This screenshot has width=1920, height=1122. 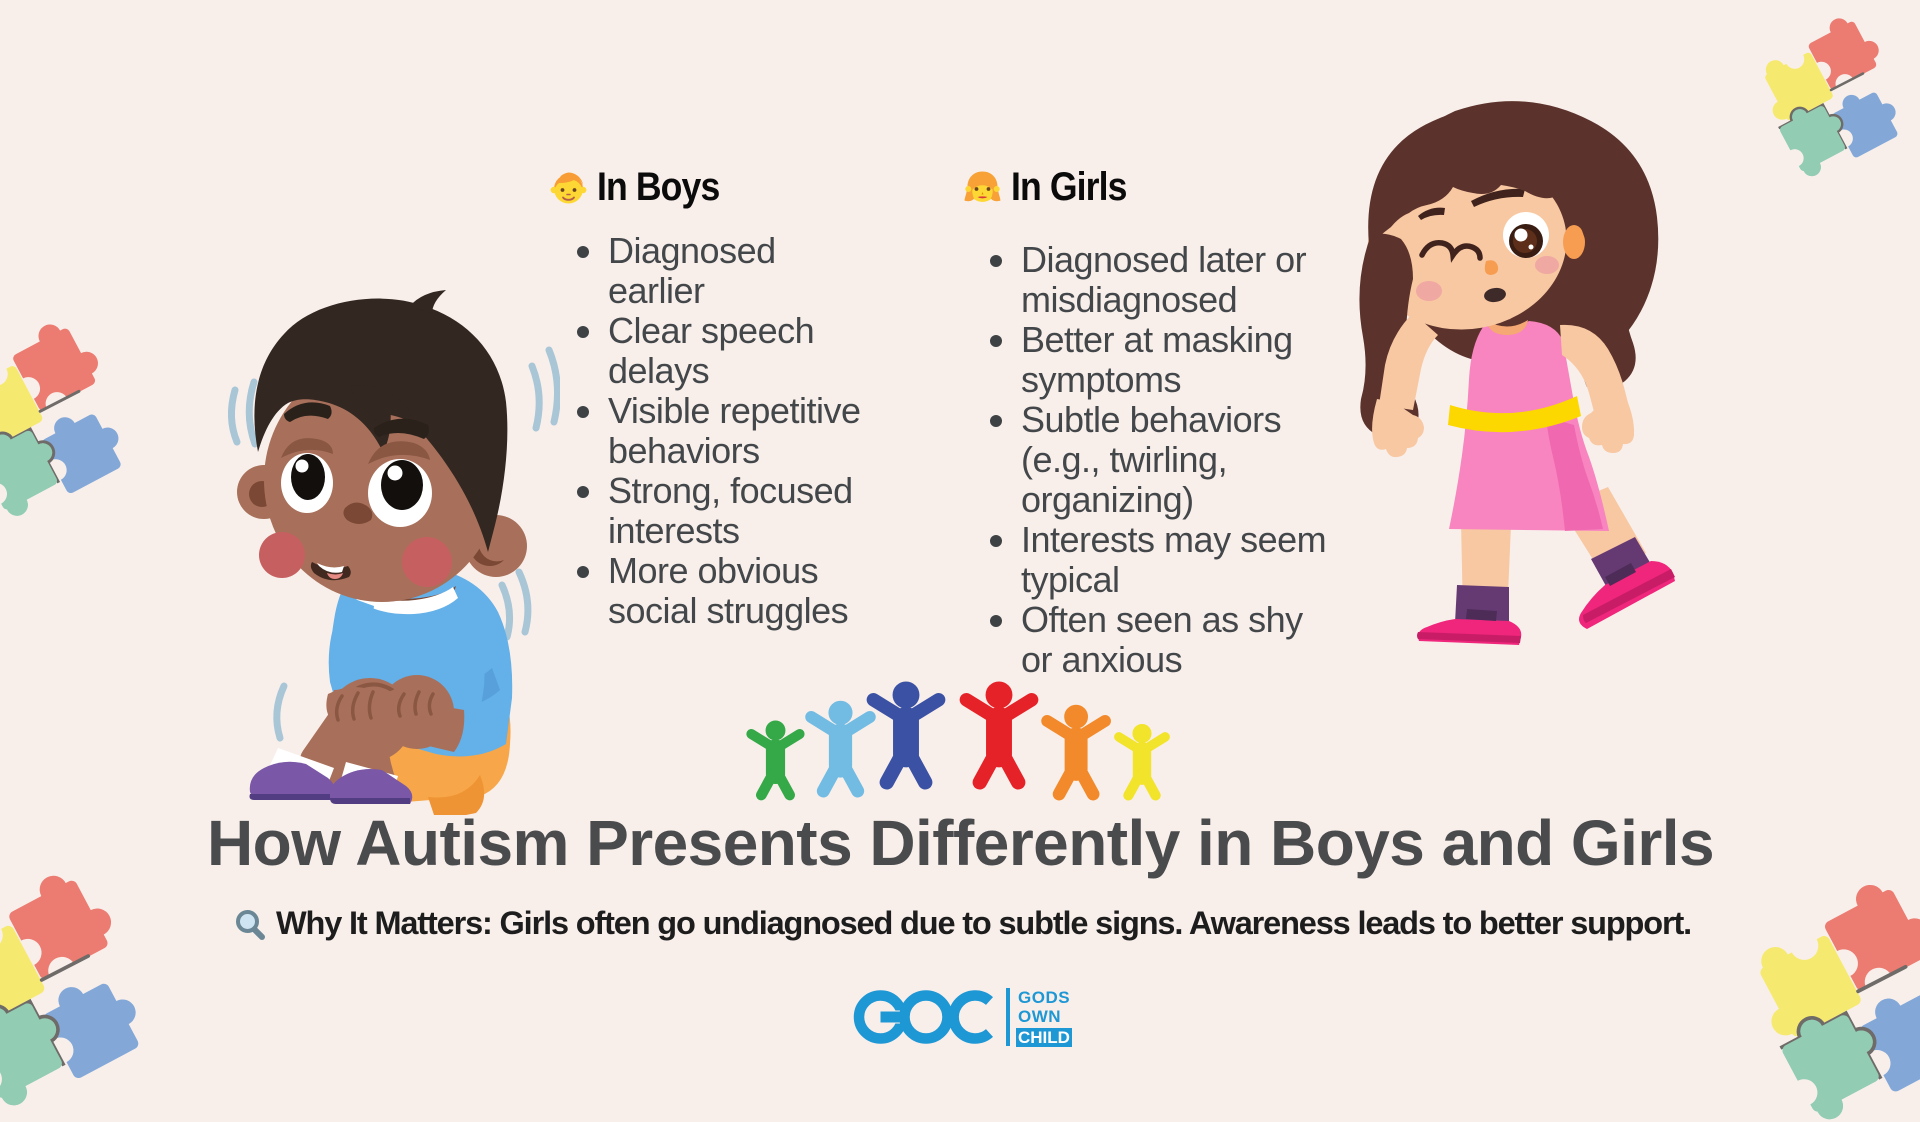 What do you see at coordinates (1044, 1037) in the screenshot?
I see `svg-text: CHILD` at bounding box center [1044, 1037].